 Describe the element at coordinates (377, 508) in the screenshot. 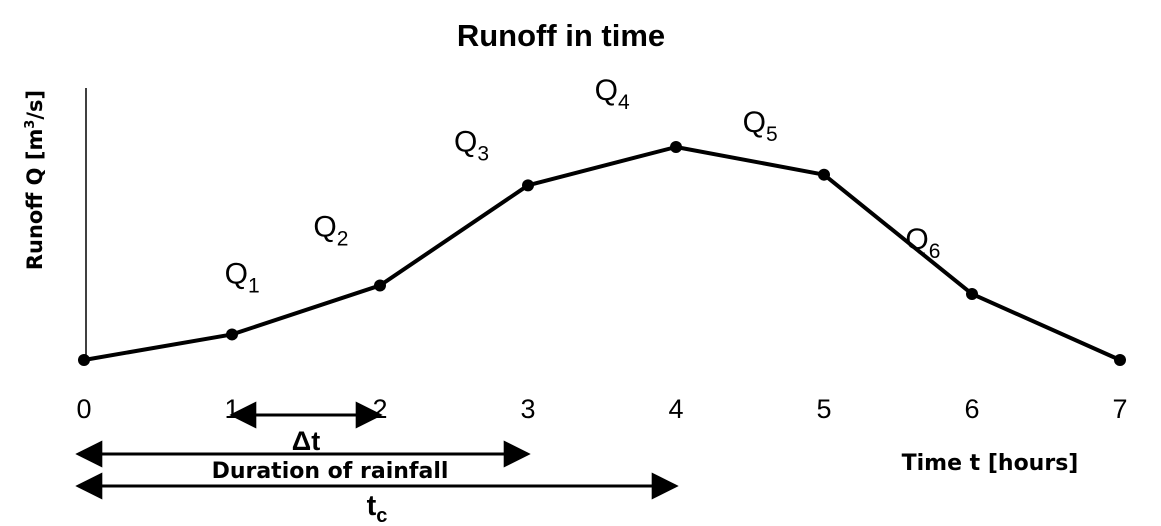

I see `span-label: tc` at that location.